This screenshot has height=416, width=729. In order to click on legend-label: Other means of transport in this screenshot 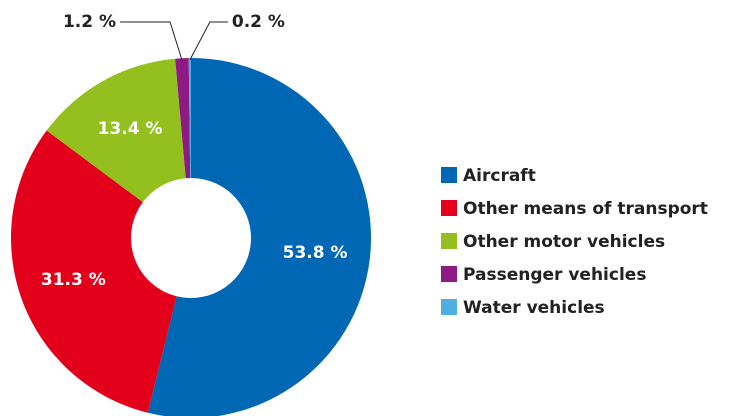, I will do `click(585, 209)`.